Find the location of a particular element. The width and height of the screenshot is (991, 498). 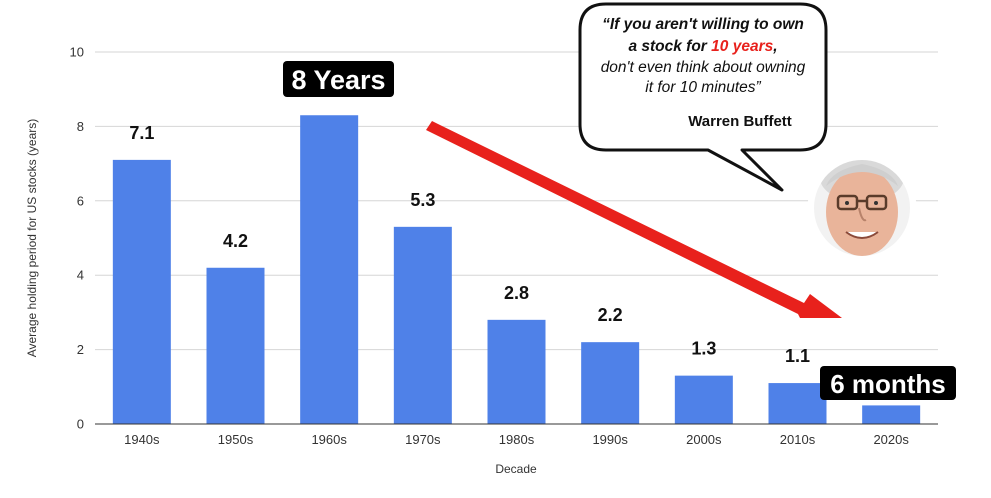

bar-1980s is located at coordinates (516, 371).